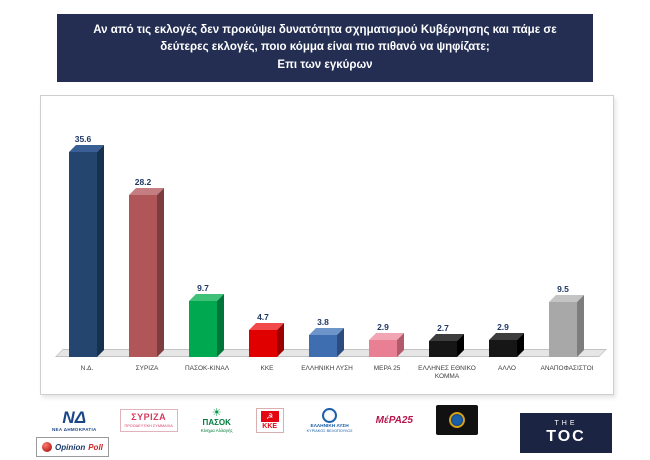  I want to click on nd-caption: ΝΕΑ ΔΗΜΟΚΡΑΤΙΑ, so click(74, 429).